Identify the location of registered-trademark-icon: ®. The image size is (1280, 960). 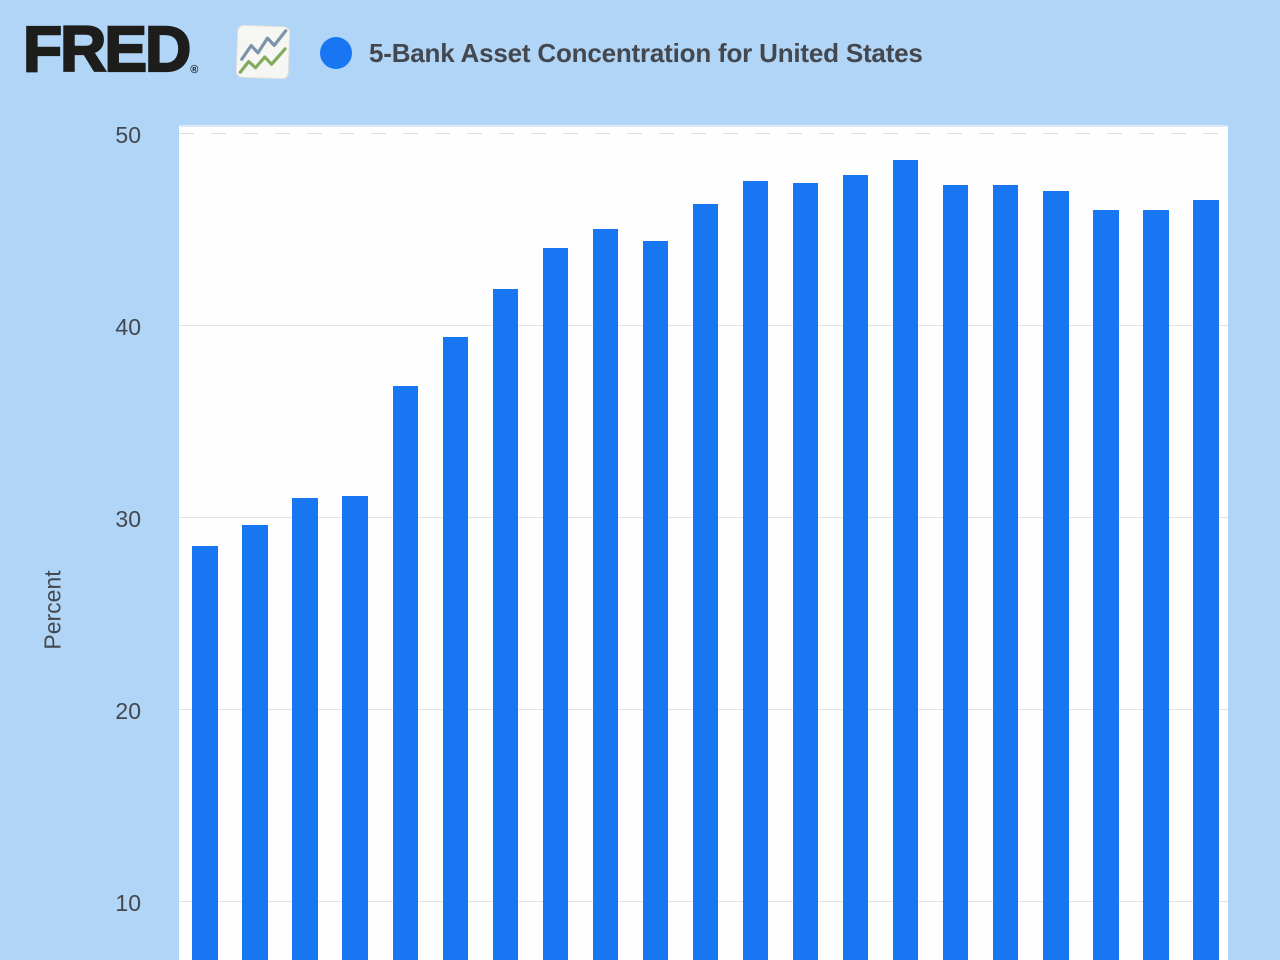
(194, 70).